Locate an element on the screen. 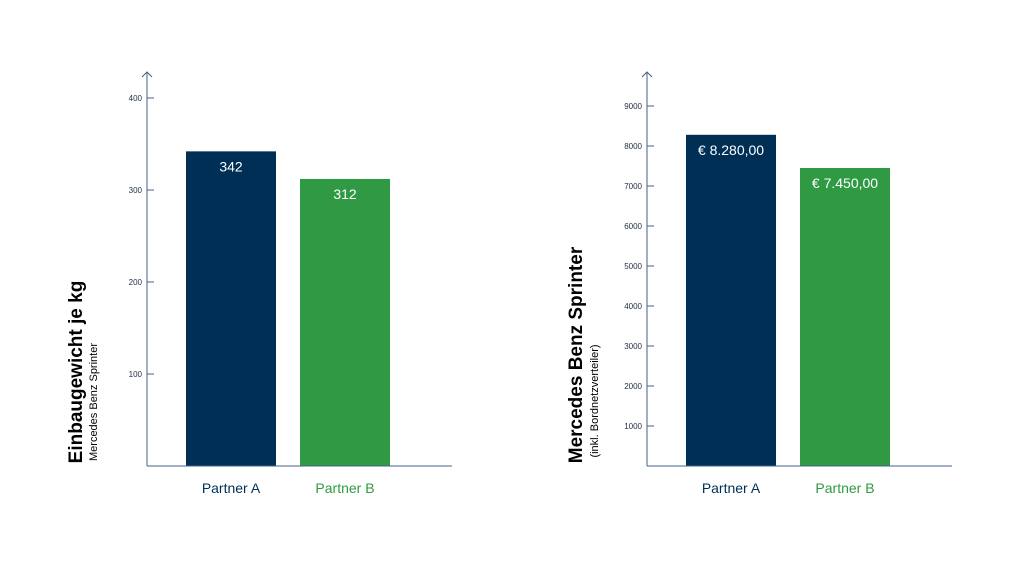  weight-chart-bar-value-label: 342 is located at coordinates (231, 166).